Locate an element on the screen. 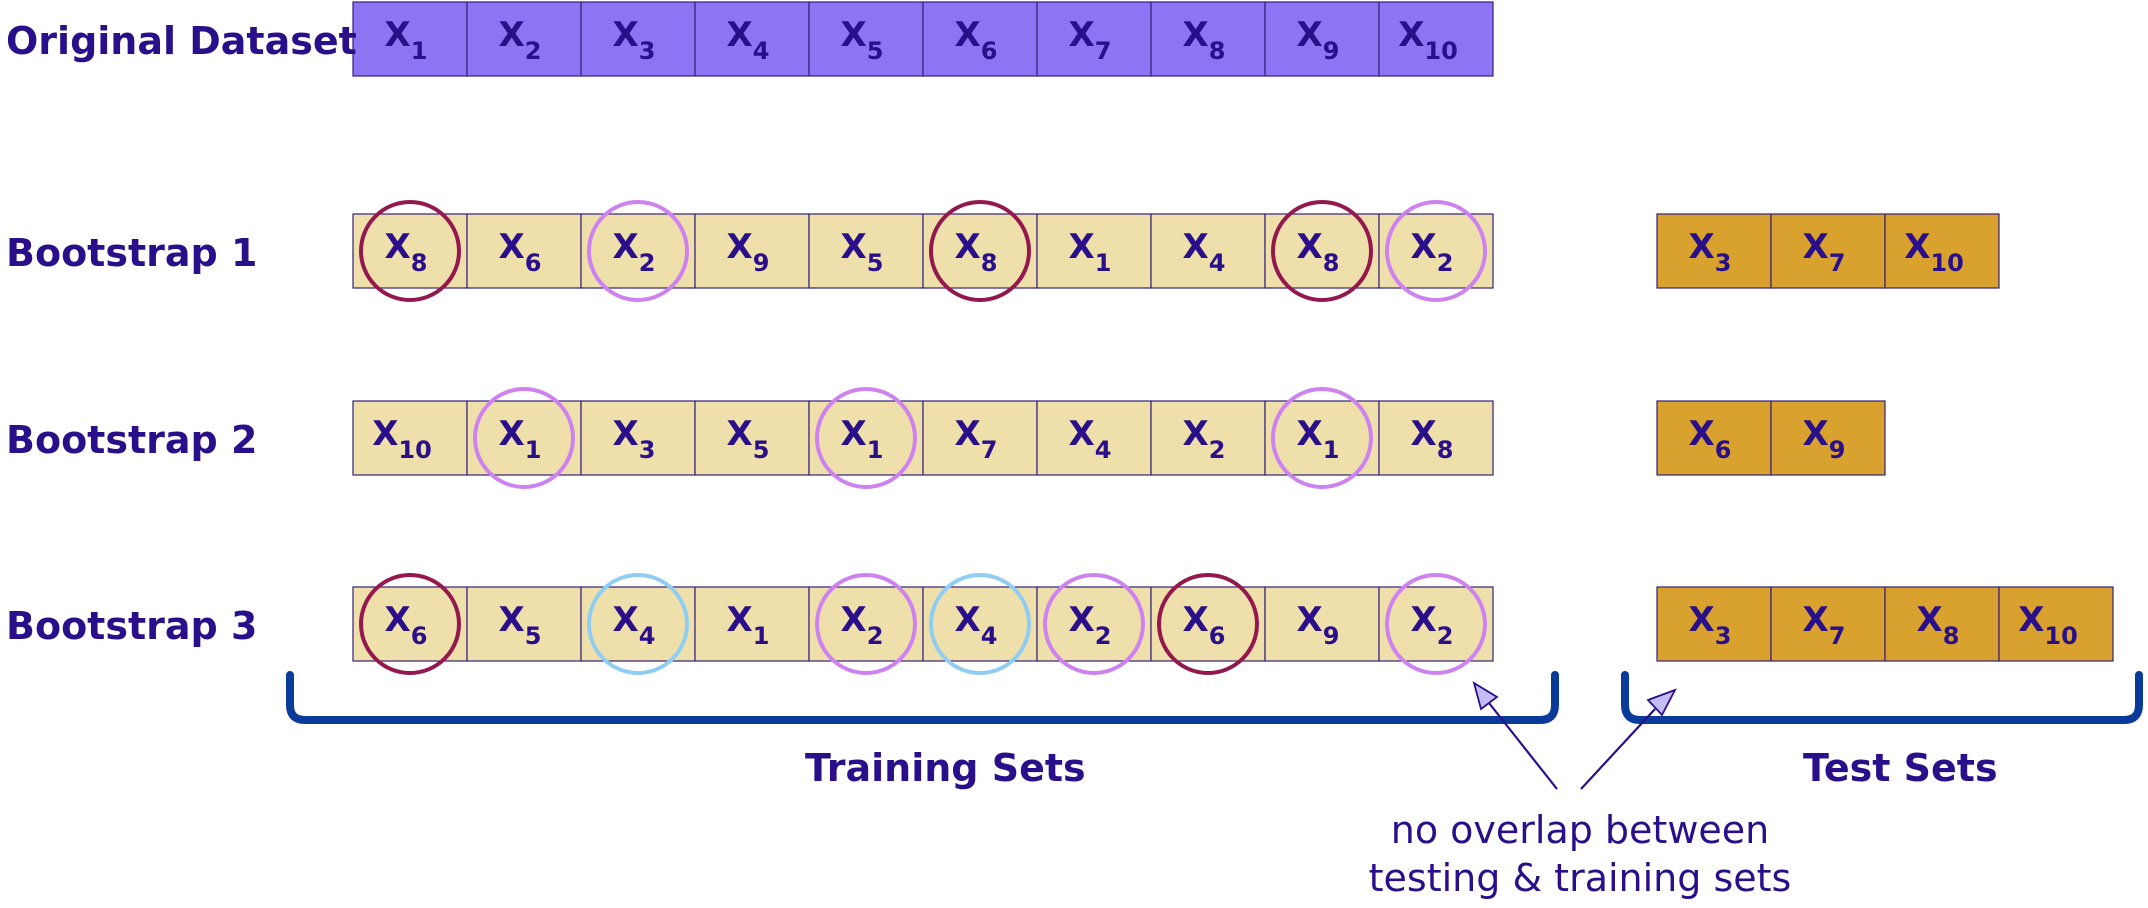 The width and height of the screenshot is (2148, 908). test-brace is located at coordinates (1882, 697).